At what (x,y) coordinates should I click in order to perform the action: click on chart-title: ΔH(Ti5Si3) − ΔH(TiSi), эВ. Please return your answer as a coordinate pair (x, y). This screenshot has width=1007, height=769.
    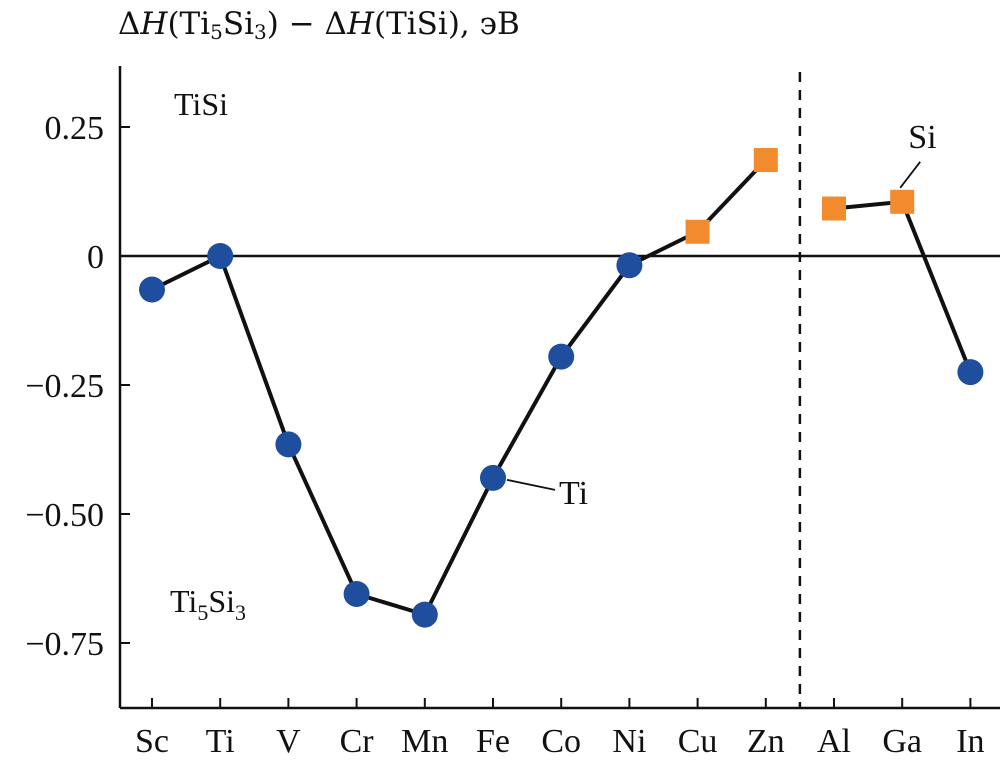
    Looking at the image, I should click on (319, 25).